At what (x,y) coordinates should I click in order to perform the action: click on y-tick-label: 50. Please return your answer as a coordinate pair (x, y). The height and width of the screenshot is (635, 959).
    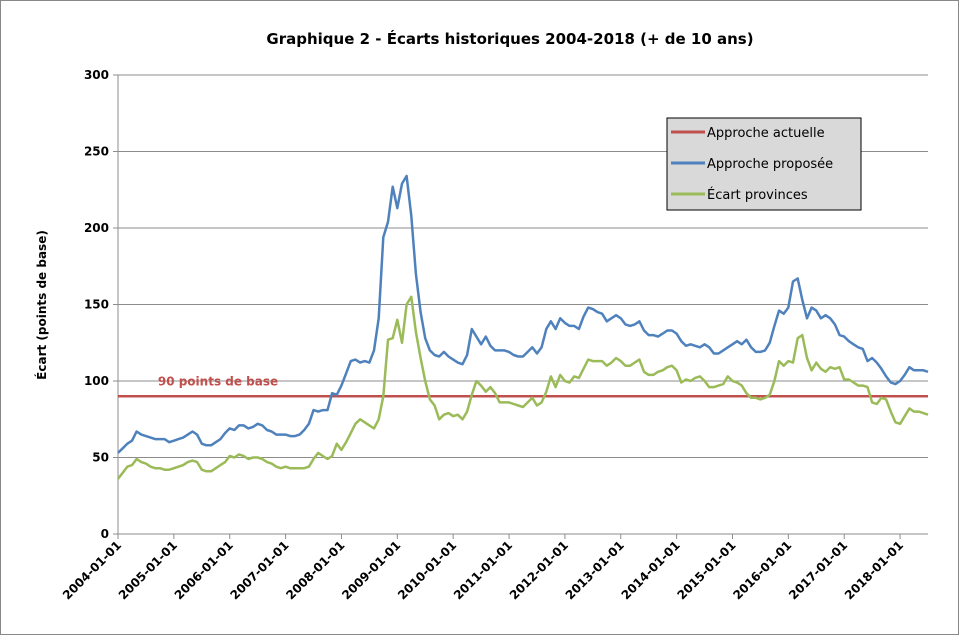
    Looking at the image, I should click on (100, 458).